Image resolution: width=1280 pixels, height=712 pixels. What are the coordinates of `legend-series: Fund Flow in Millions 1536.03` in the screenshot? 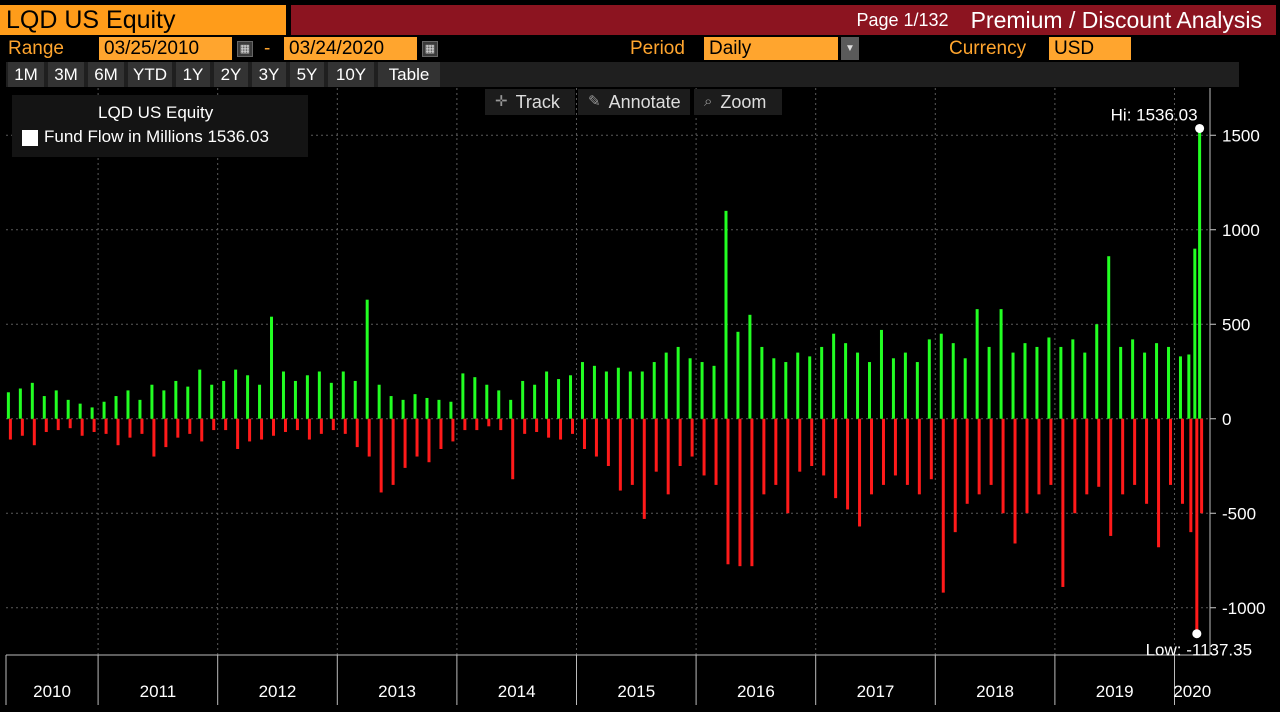 It's located at (156, 136).